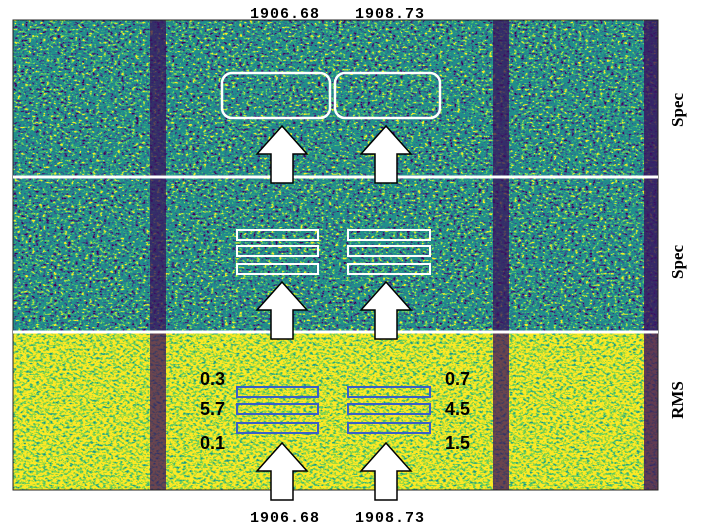 Image resolution: width=707 pixels, height=528 pixels. What do you see at coordinates (390, 14) in the screenshot?
I see `top-wavelength-label: 1908.73` at bounding box center [390, 14].